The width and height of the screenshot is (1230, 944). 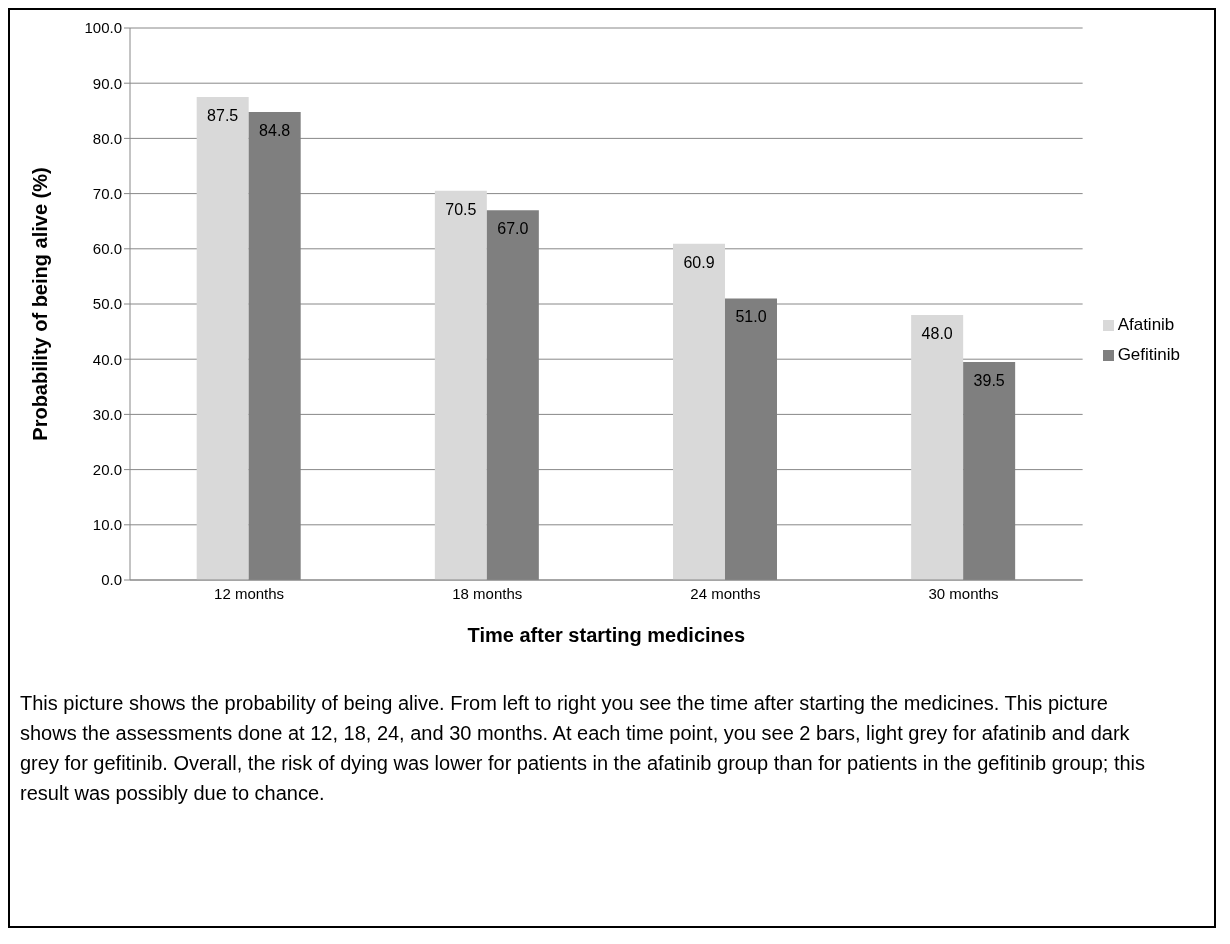 I want to click on data-label: 67.0, so click(x=513, y=229).